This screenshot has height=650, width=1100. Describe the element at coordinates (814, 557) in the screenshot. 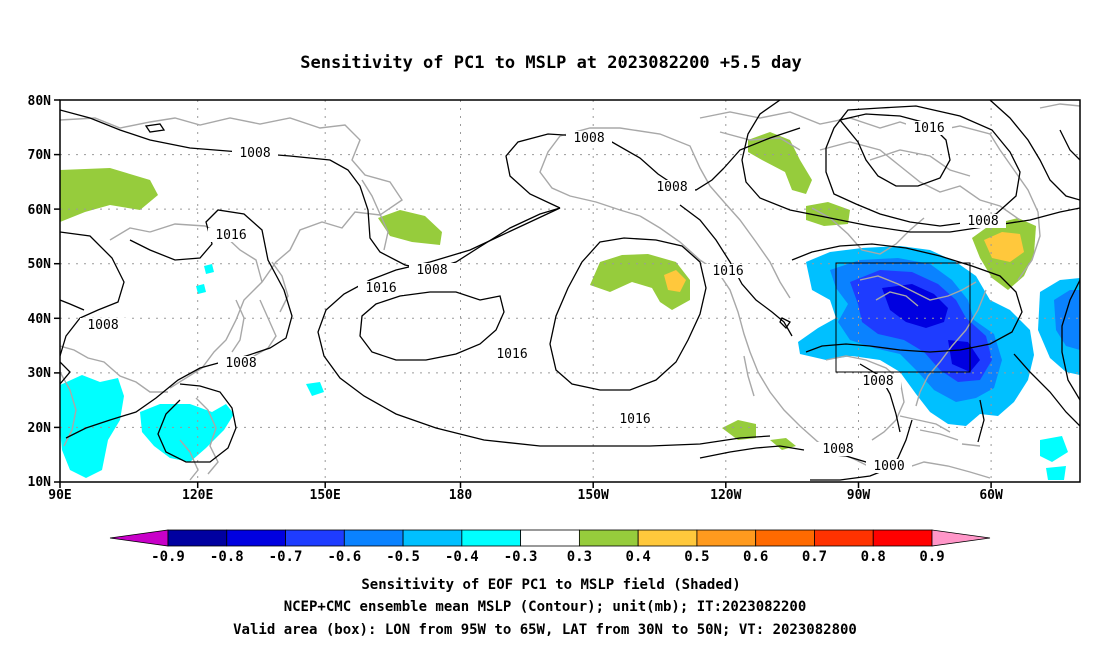

I see `colorbar-label: 0.7` at that location.